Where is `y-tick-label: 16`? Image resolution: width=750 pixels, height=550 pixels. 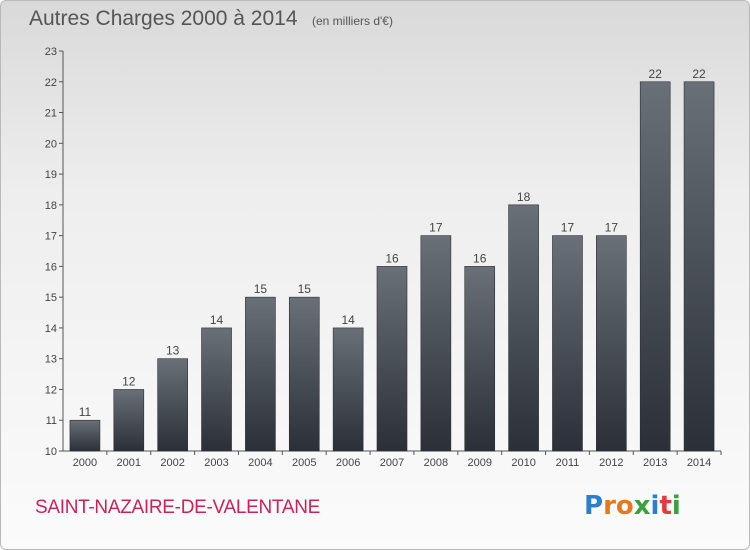 y-tick-label: 16 is located at coordinates (51, 267).